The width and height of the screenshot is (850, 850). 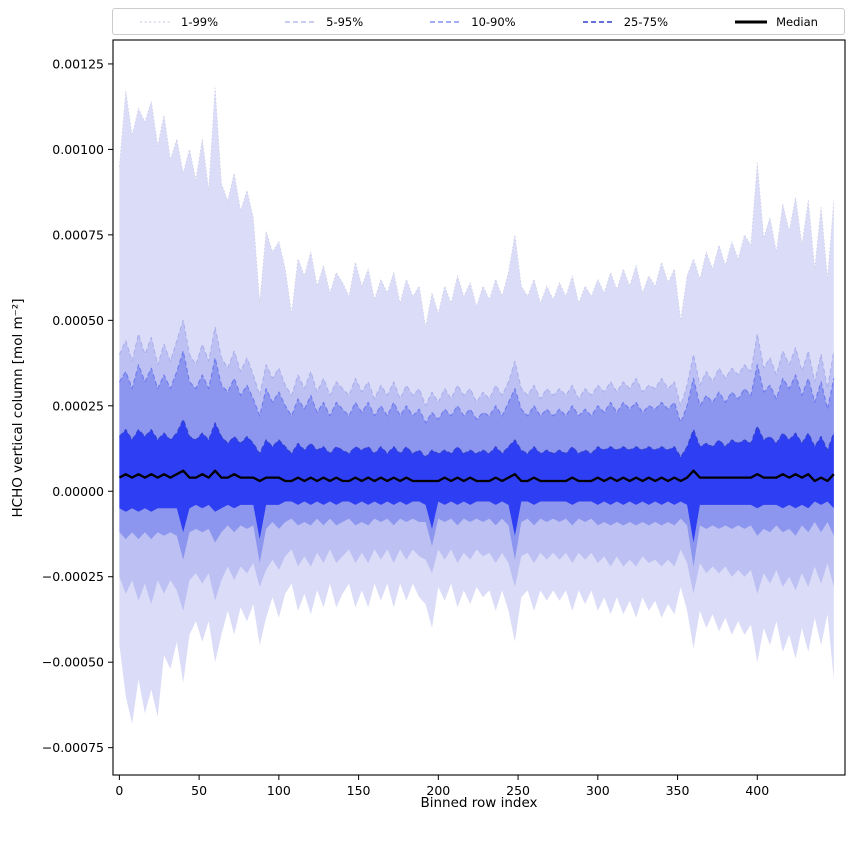 I want to click on x-tick-label: 50, so click(x=199, y=790).